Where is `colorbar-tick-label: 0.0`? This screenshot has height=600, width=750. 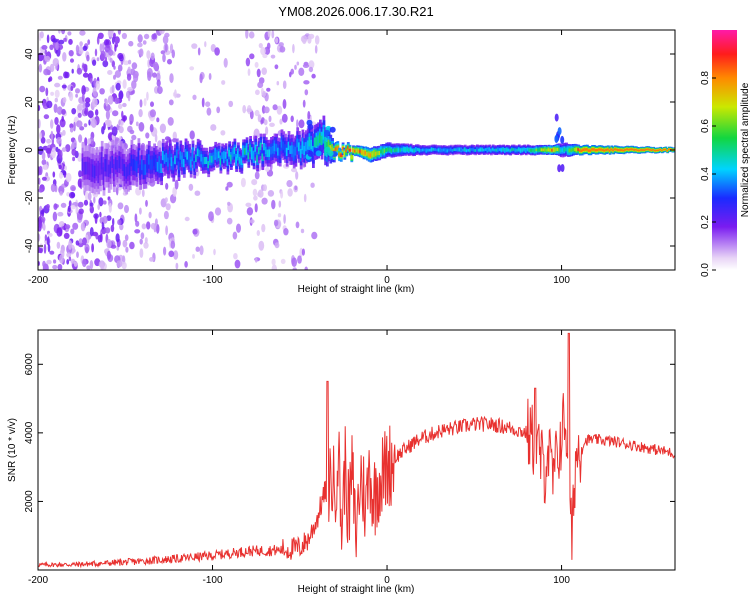
colorbar-tick-label: 0.0 is located at coordinates (705, 270).